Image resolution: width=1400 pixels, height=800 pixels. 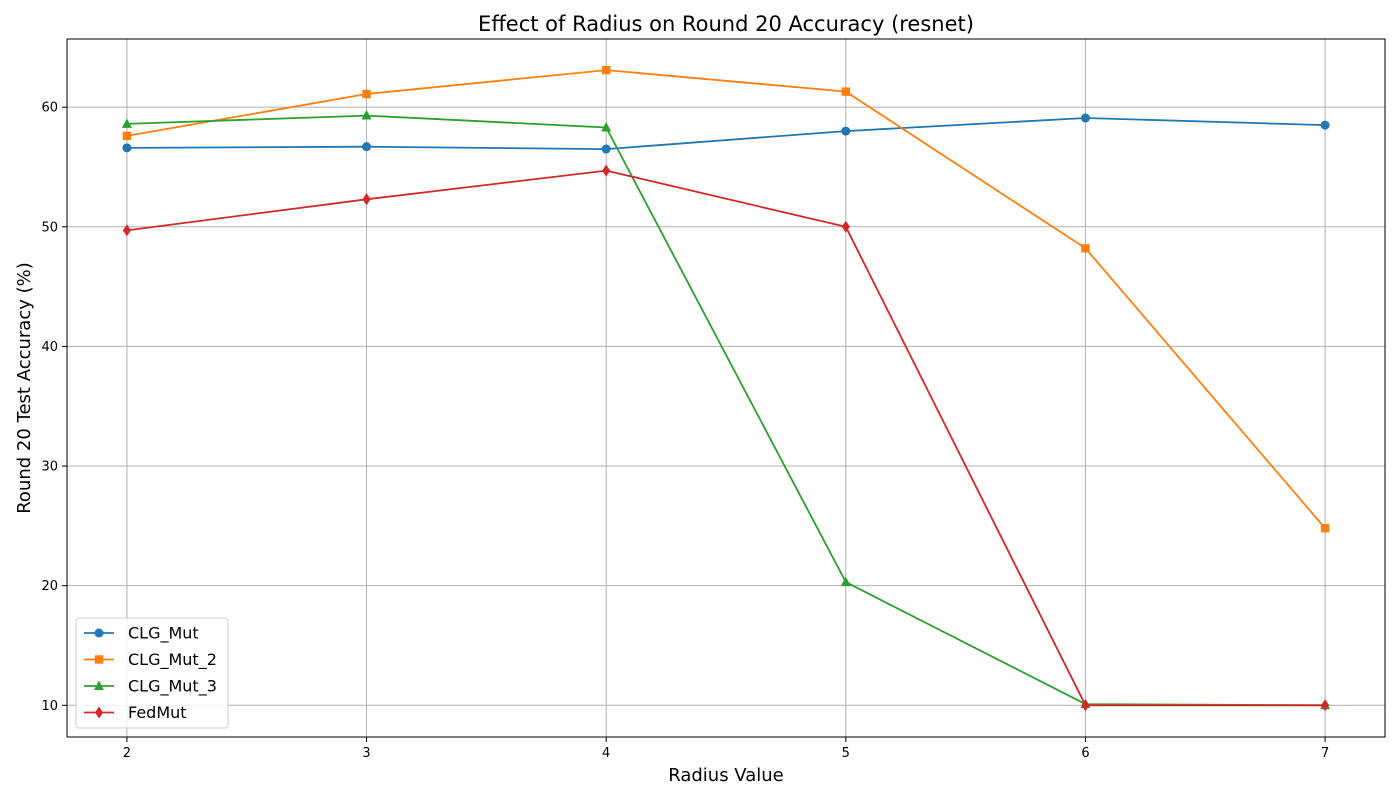 What do you see at coordinates (163, 634) in the screenshot?
I see `legend-label: CLG_Mut` at bounding box center [163, 634].